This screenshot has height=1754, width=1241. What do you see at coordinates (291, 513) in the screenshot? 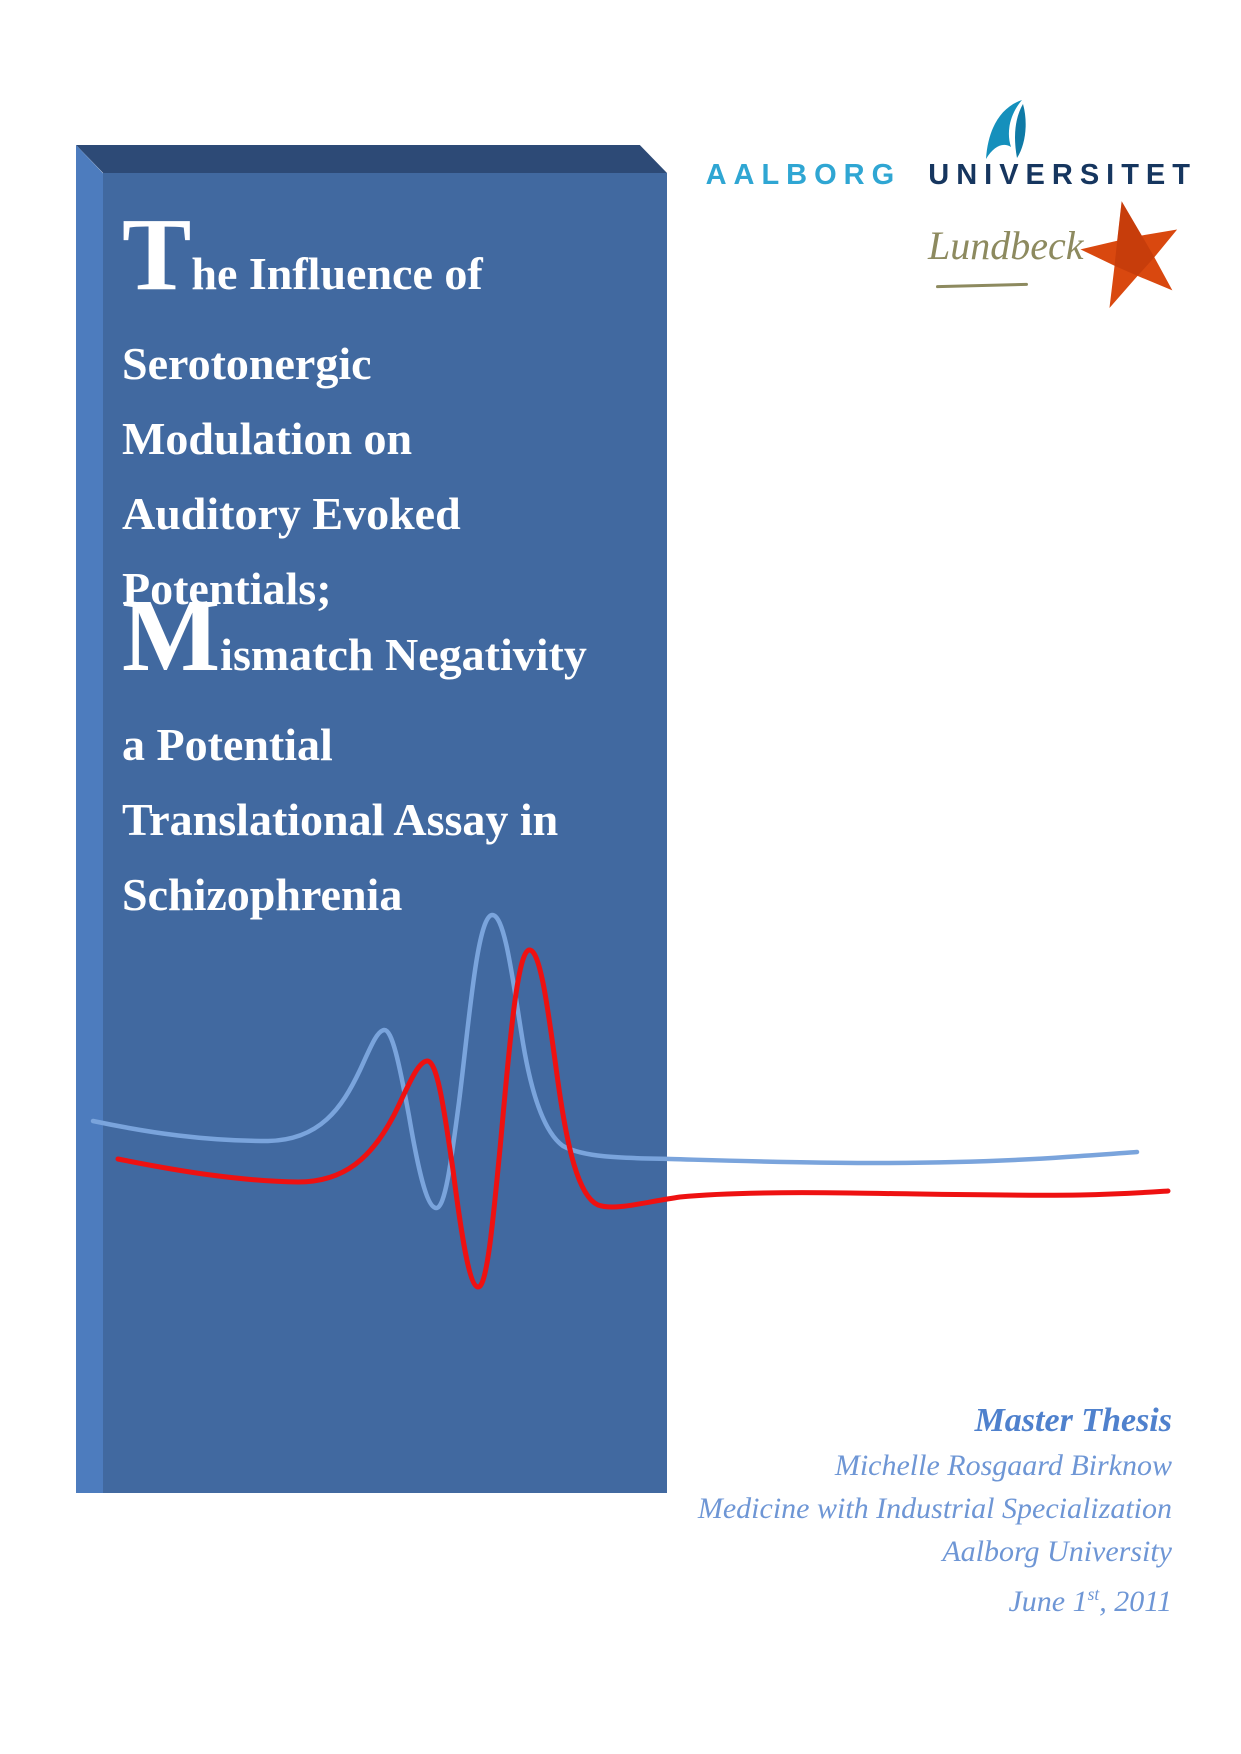
I see `title1-line-4: Auditory Evoked` at bounding box center [291, 513].